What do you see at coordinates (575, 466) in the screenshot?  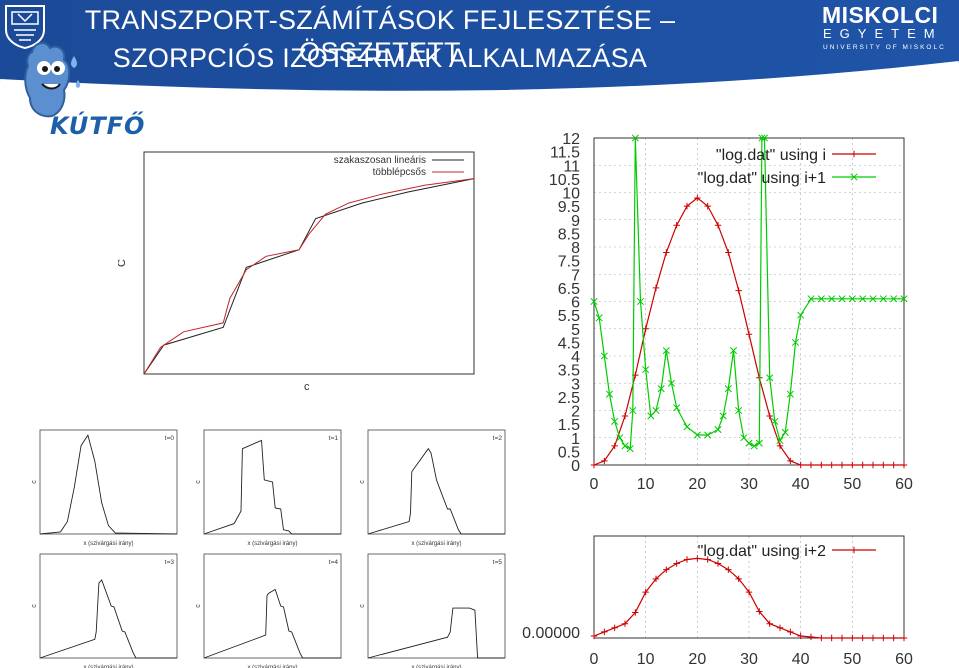 I see `log-main-ytick-0: 0` at bounding box center [575, 466].